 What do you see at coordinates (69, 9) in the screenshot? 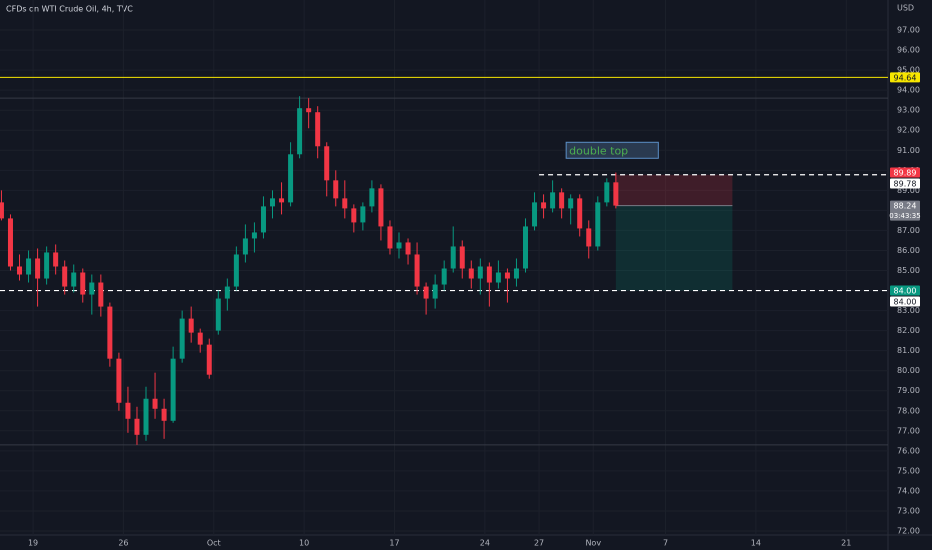
I see `chart-title: CFDs on WTI Crude Oil, 4h, TVC` at bounding box center [69, 9].